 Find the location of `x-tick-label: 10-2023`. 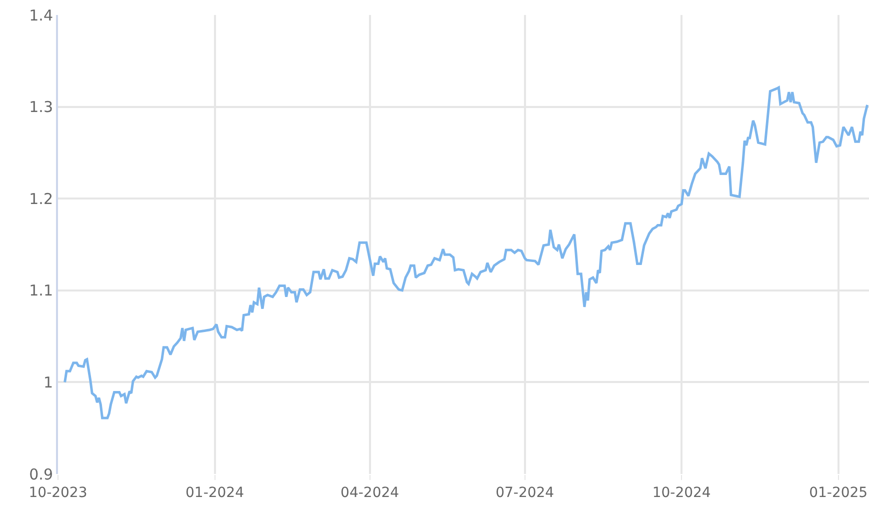

x-tick-label: 10-2023 is located at coordinates (58, 492).